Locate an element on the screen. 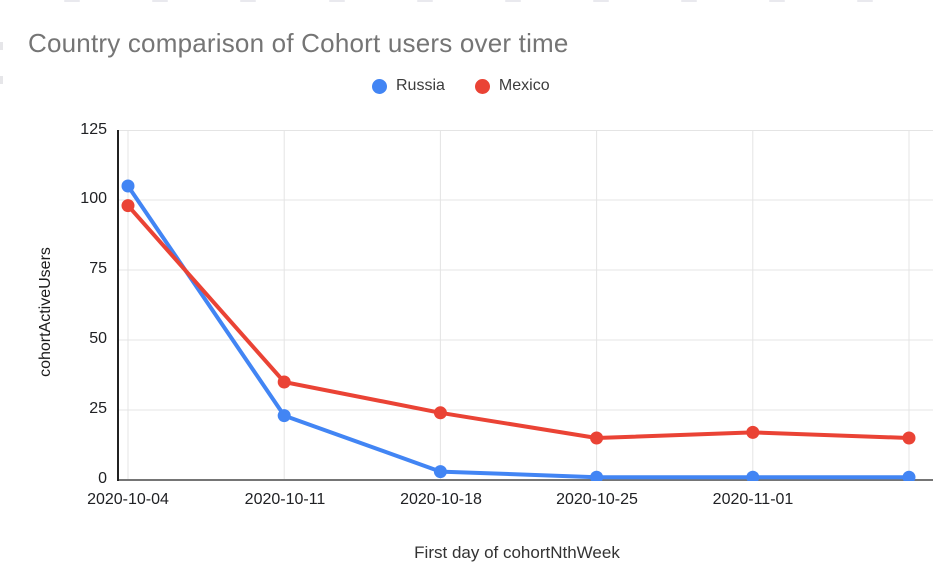  x-axis-title: First day of cohortNthWeek is located at coordinates (517, 552).